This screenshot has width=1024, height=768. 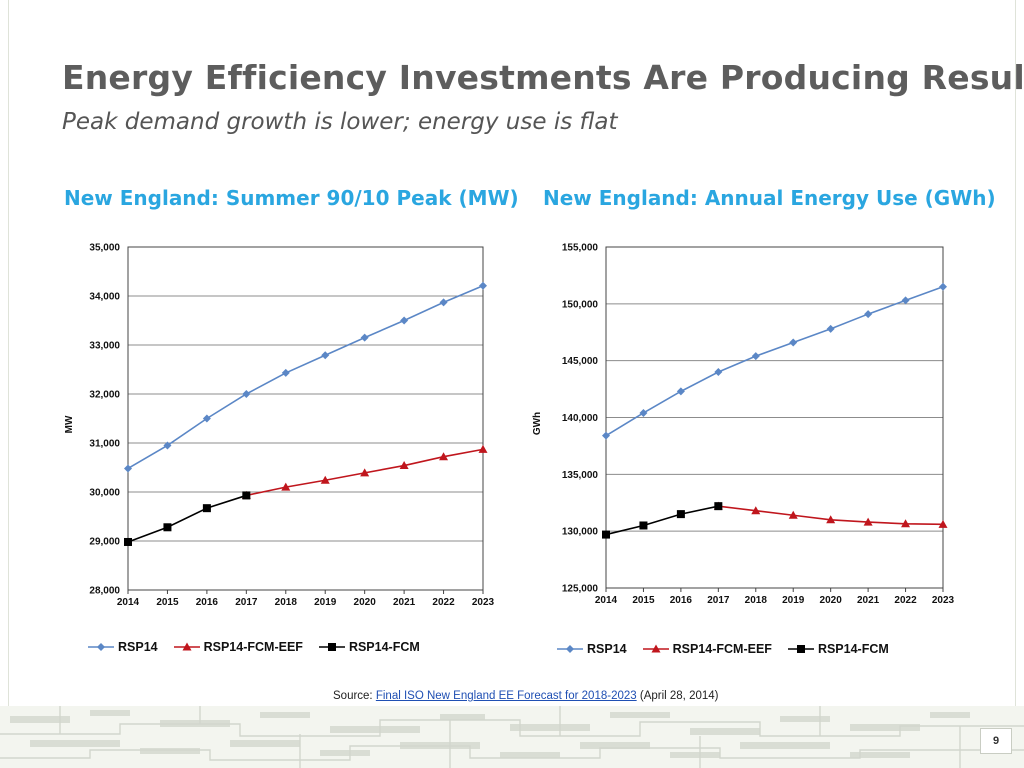 I want to click on y-tick-label: 140,000, so click(x=580, y=418).